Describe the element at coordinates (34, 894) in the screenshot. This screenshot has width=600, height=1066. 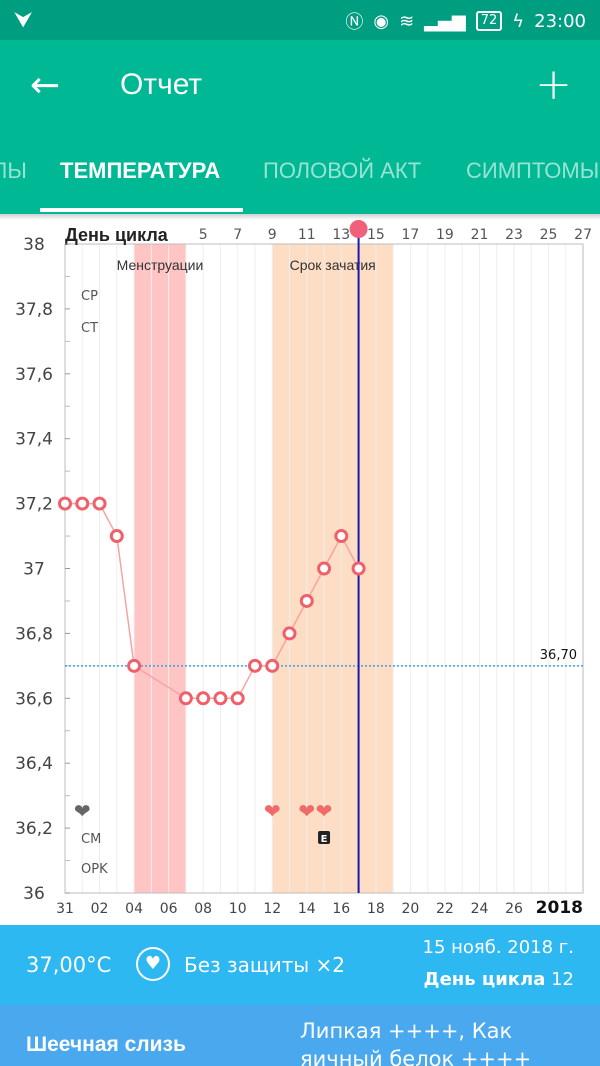
I see `y-tick-label: 36` at that location.